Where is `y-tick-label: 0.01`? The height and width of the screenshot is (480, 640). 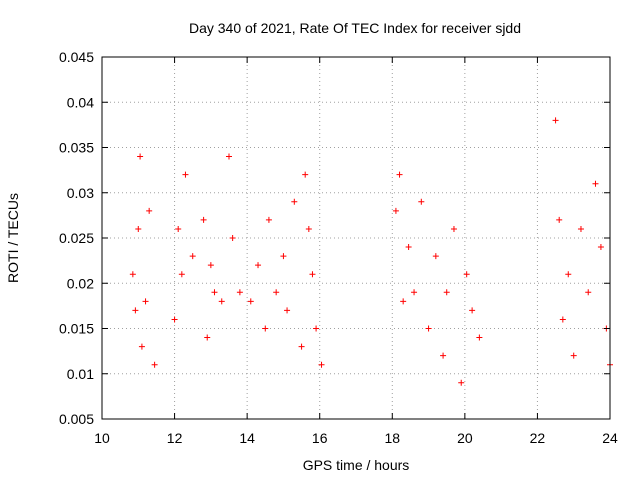
y-tick-label: 0.01 is located at coordinates (80, 374).